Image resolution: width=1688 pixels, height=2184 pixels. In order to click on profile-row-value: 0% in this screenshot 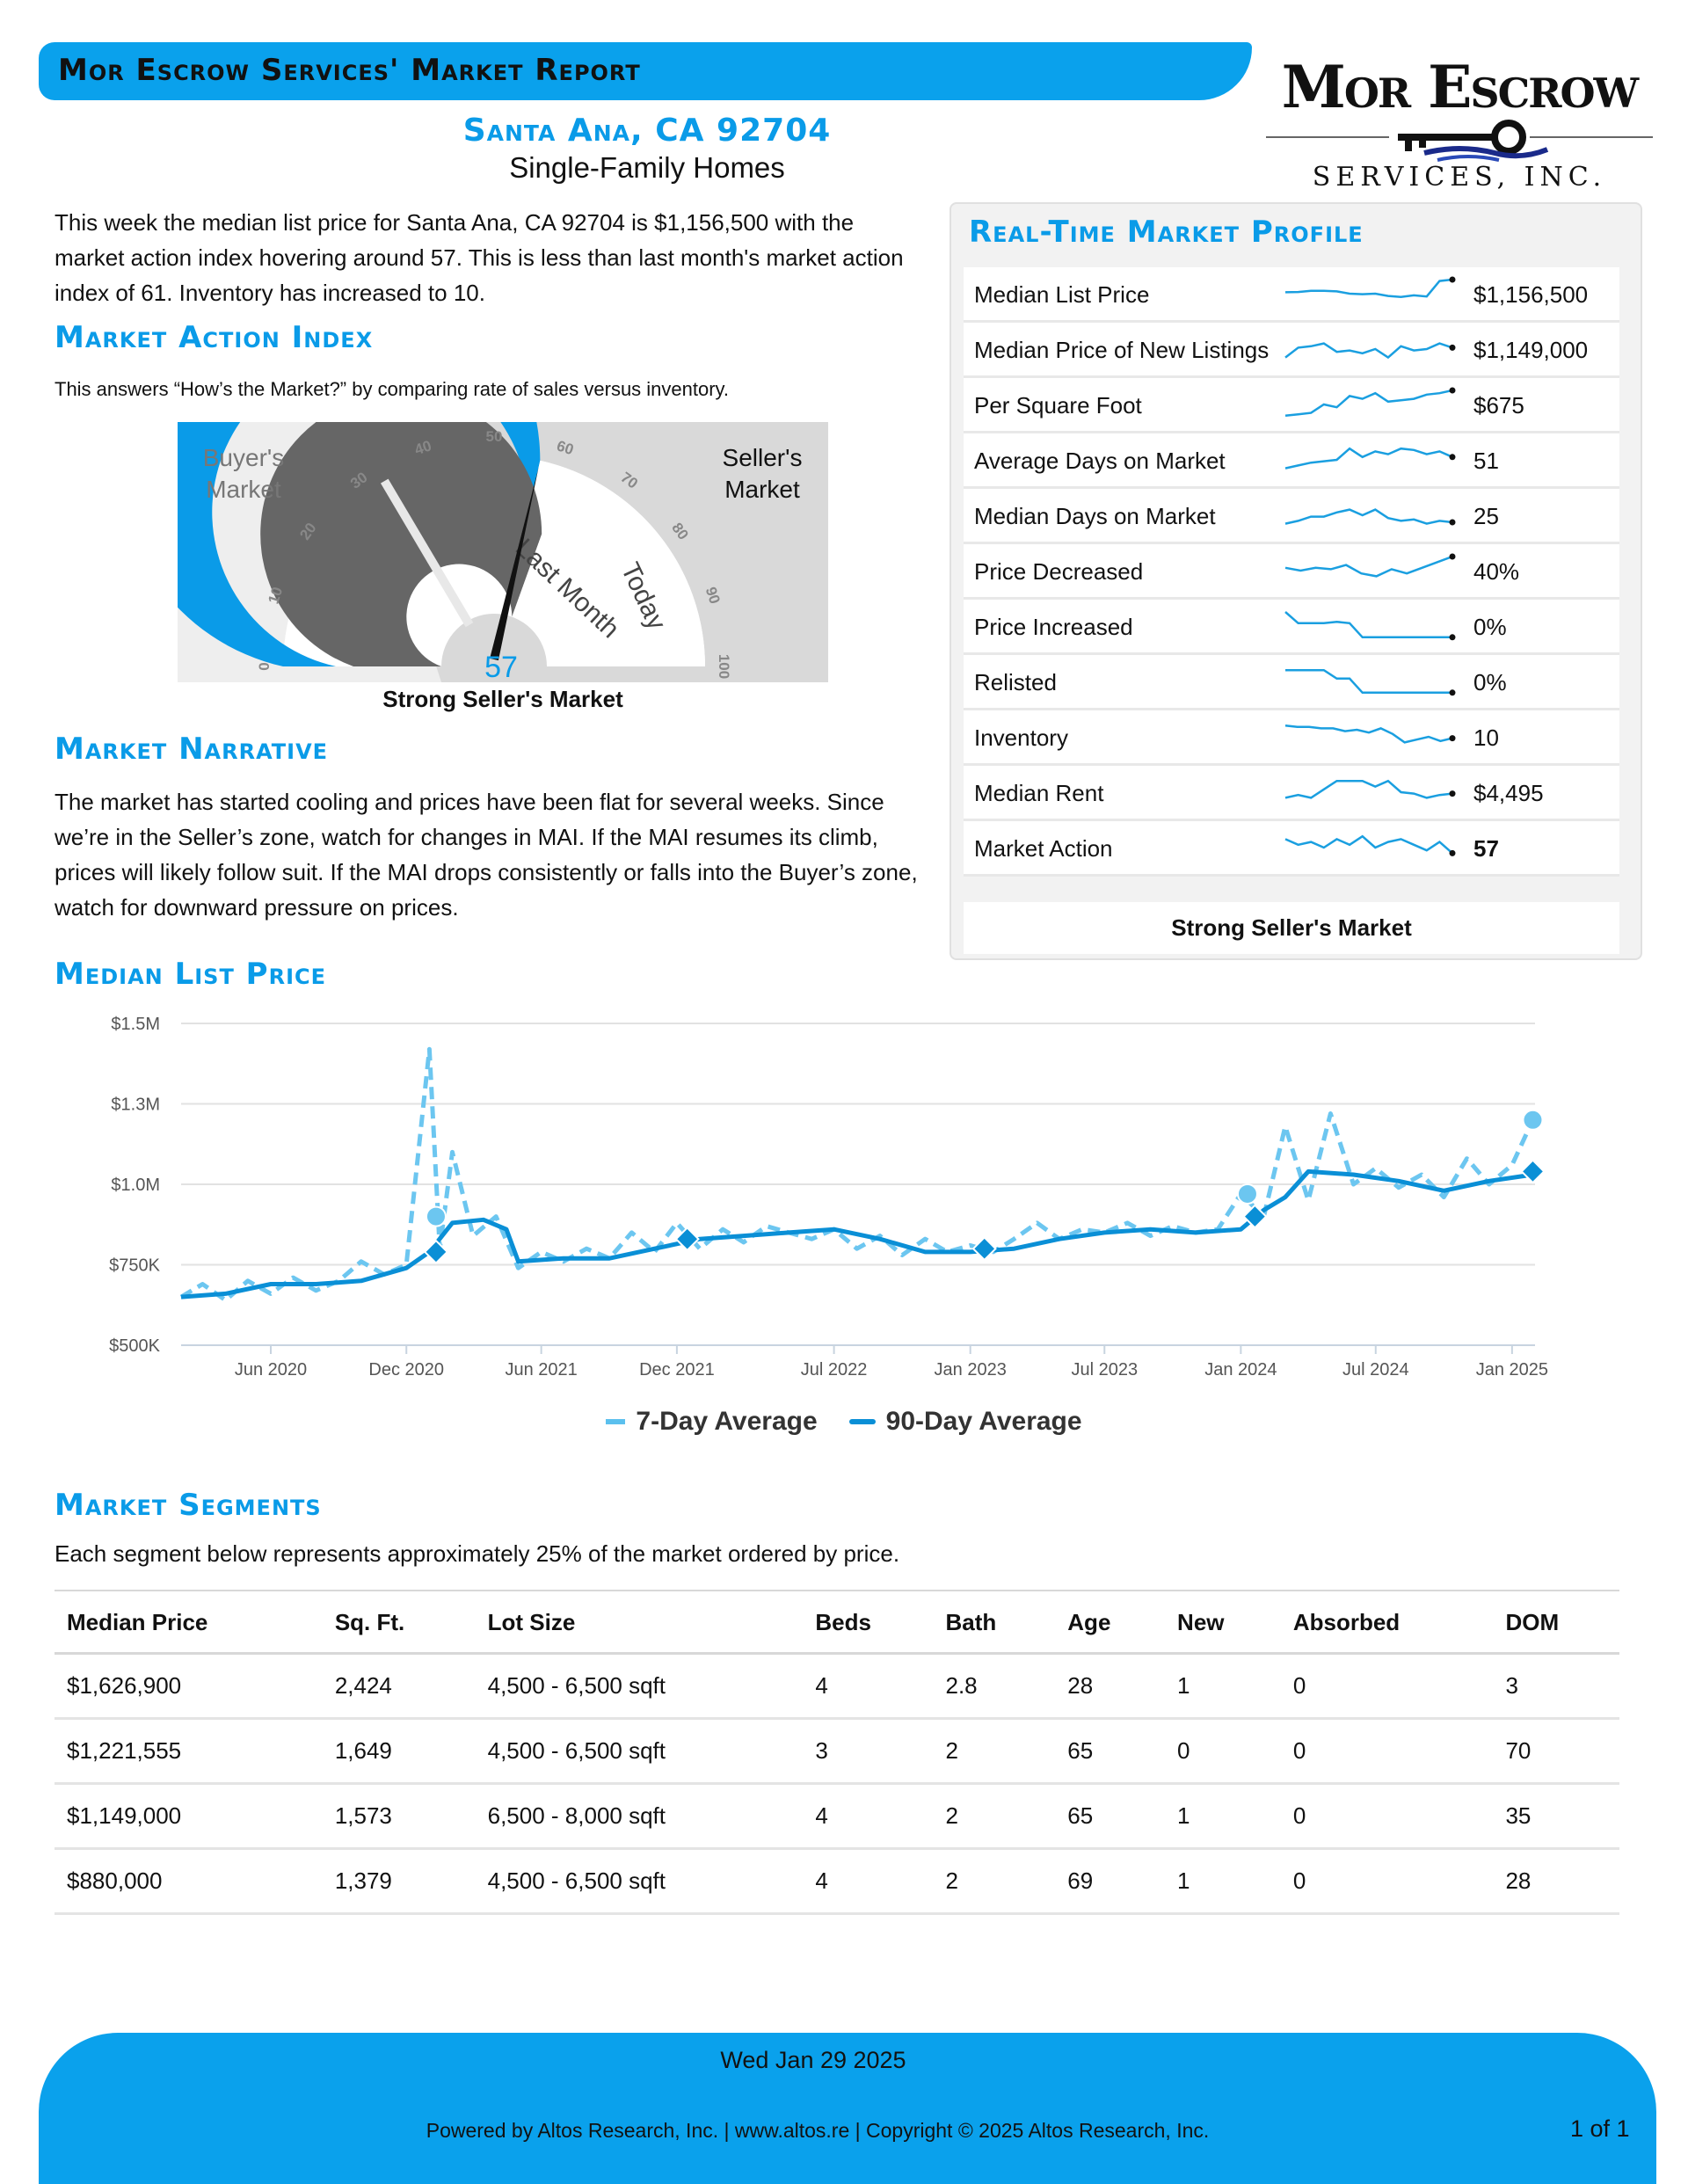, I will do `click(1490, 682)`.